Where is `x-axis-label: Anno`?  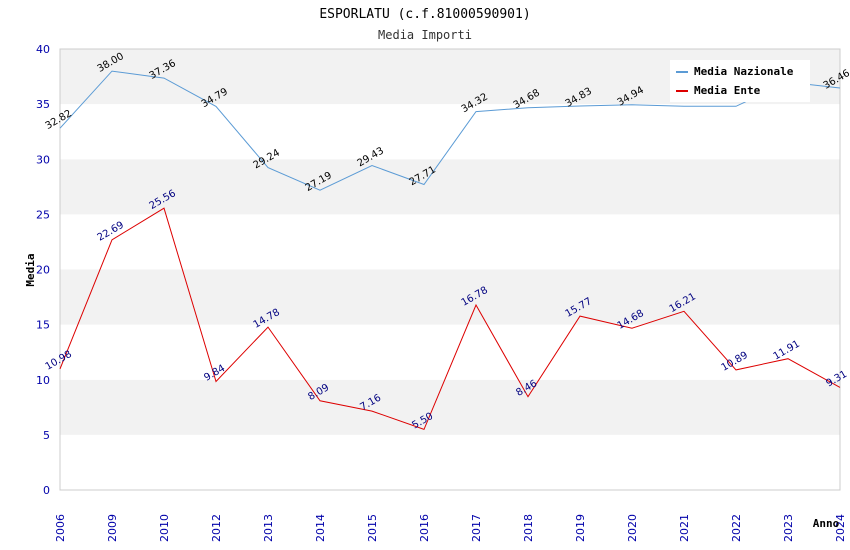 x-axis-label: Anno is located at coordinates (826, 523).